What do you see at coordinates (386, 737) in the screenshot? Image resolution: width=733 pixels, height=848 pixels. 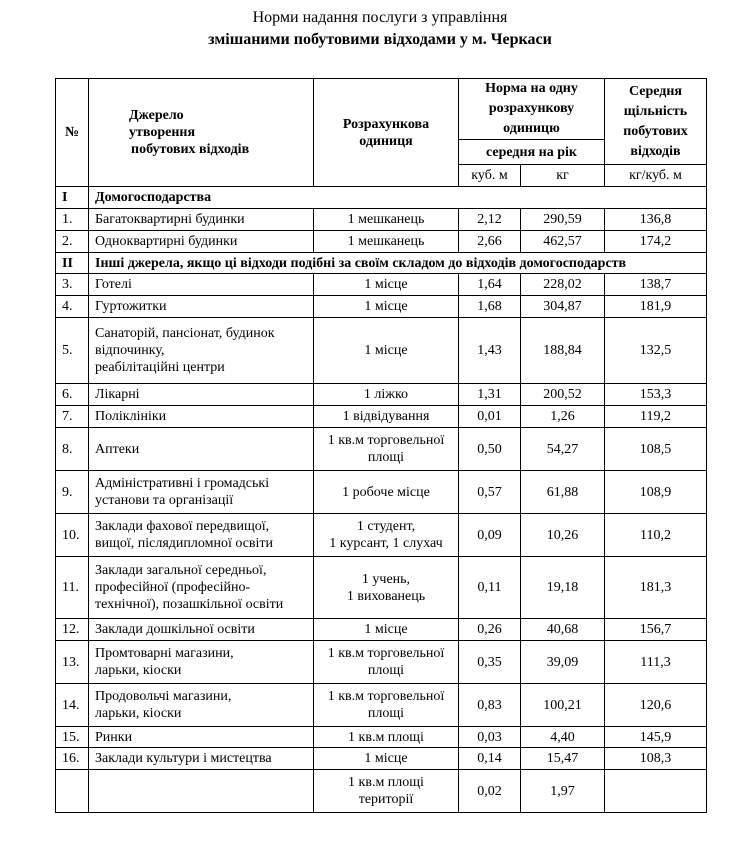 I see `row-unit: 1 кв.м площі` at bounding box center [386, 737].